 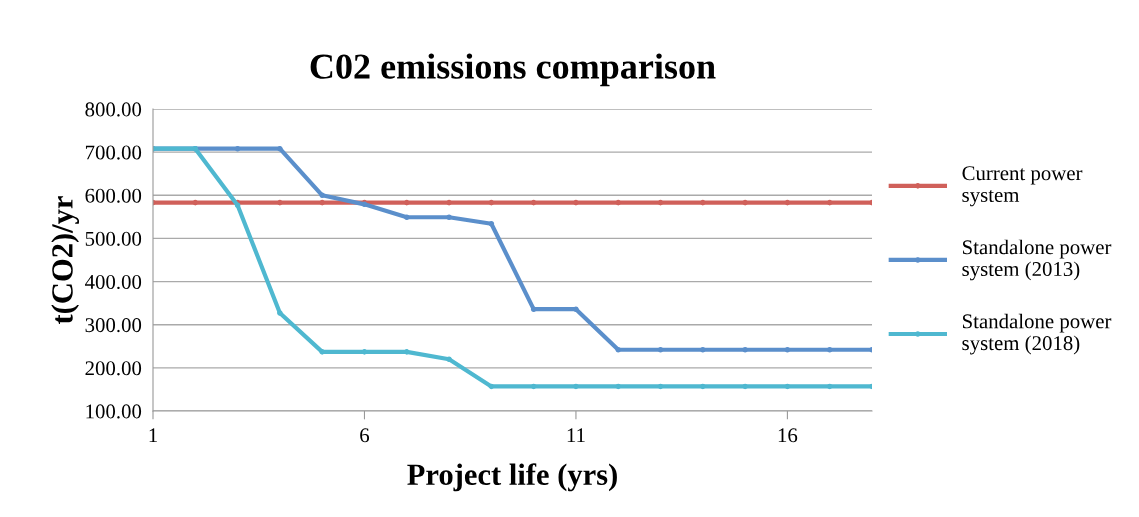 I want to click on y-tick-label: 300.00, so click(x=113, y=325).